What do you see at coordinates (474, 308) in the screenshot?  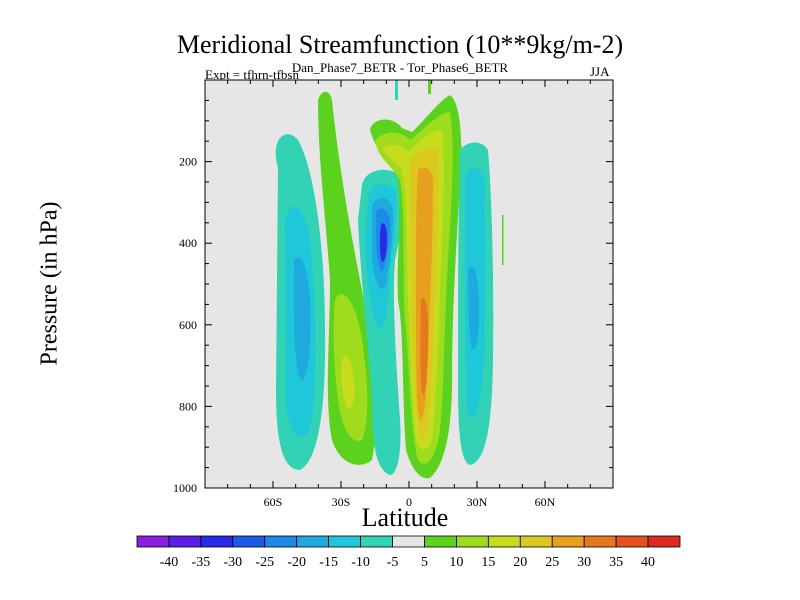 I see `contour-northern-cell-core` at bounding box center [474, 308].